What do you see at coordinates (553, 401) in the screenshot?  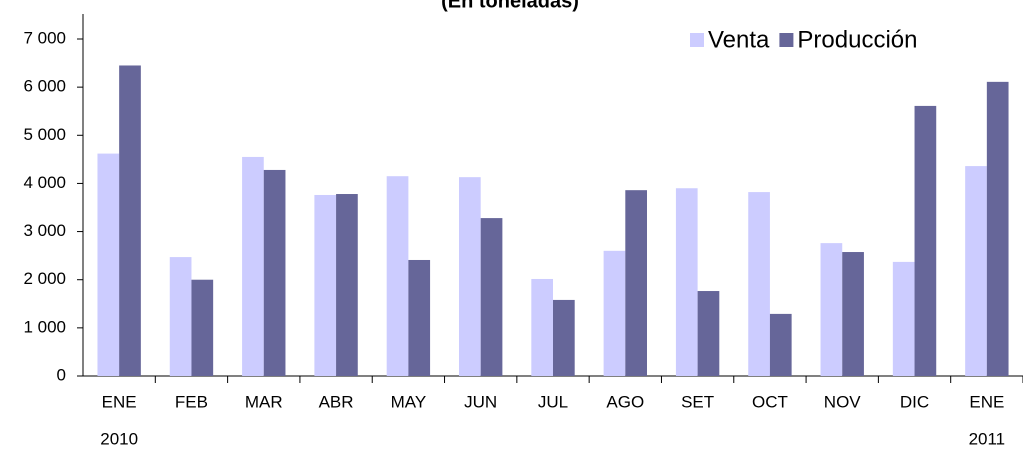 I see `x-tick-label: JUL` at bounding box center [553, 401].